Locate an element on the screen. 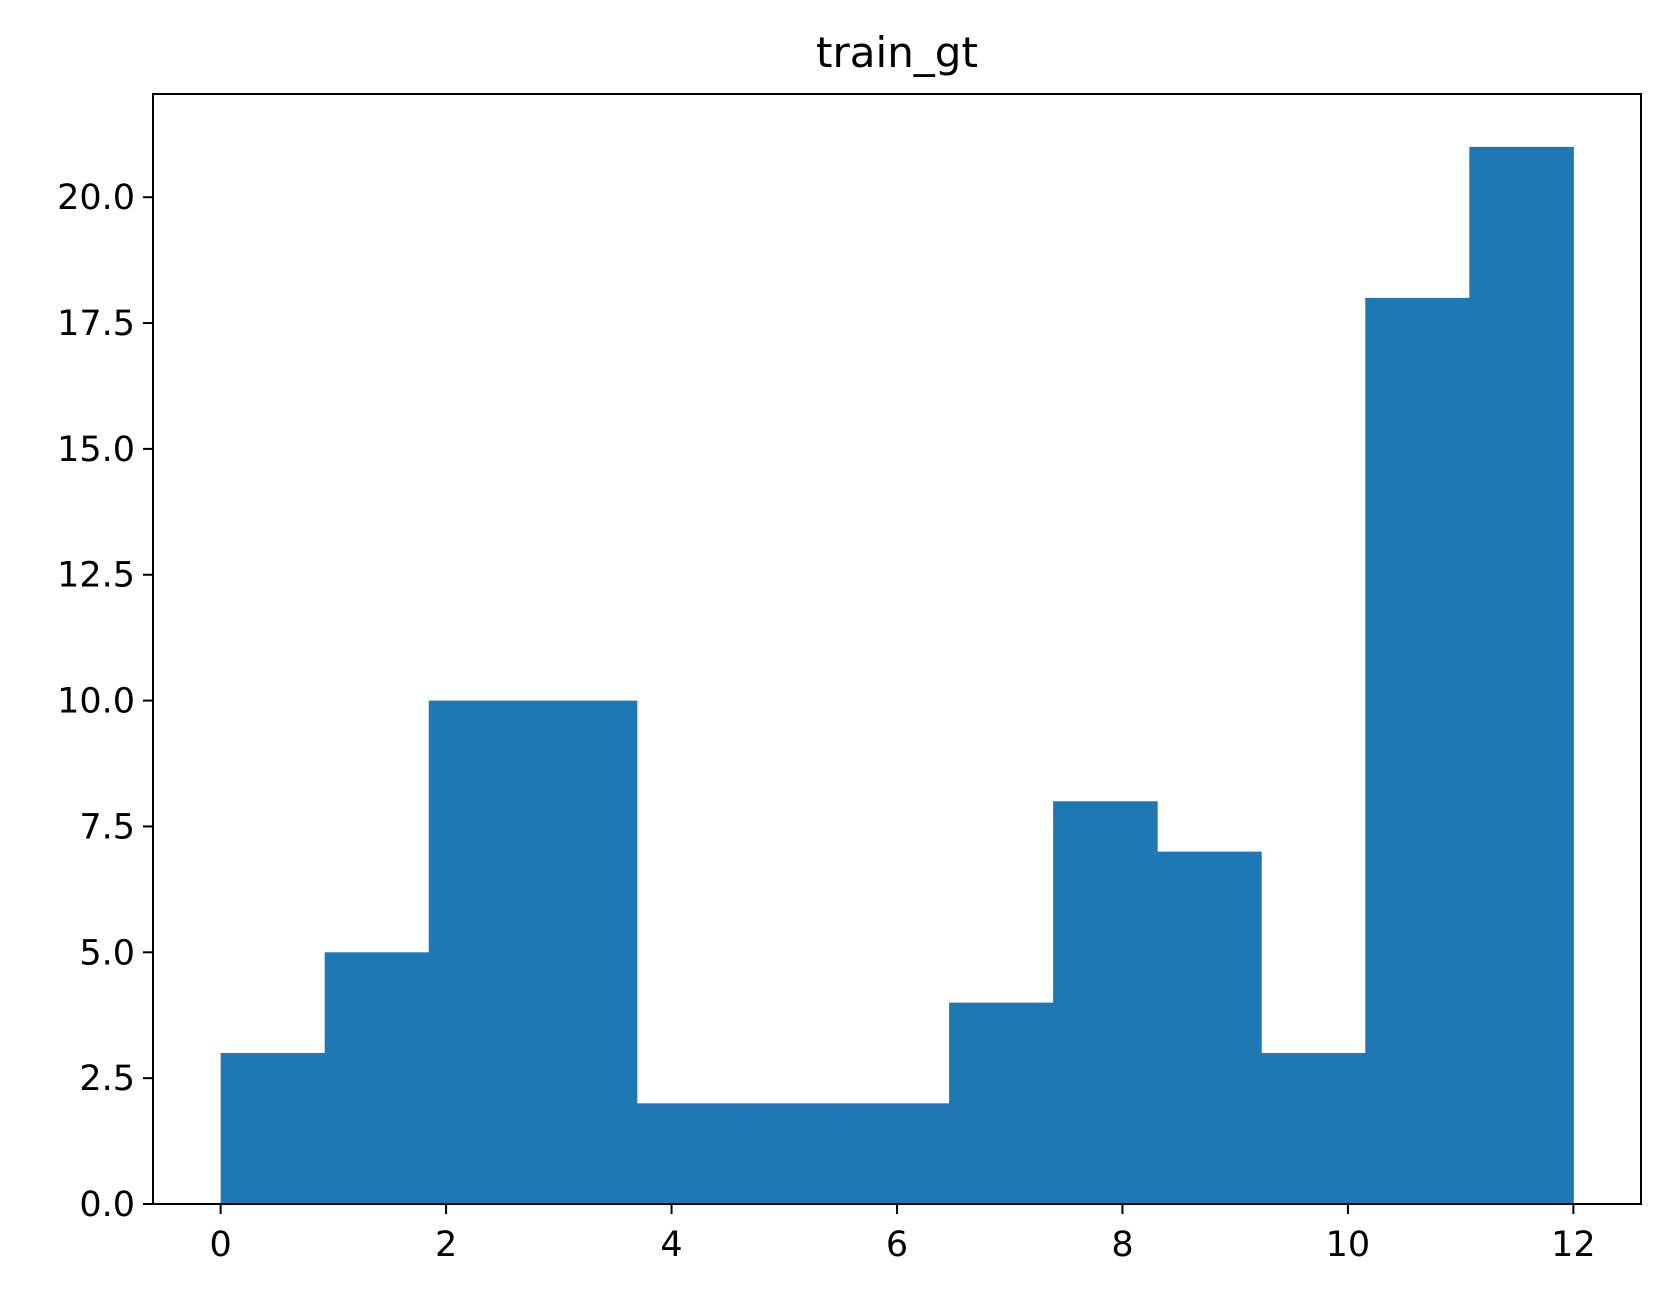  y-axis-ticks: 0.0 2.5 5.0 7.5 10.0 12.5 15.0 17.5 20.0 is located at coordinates (105, 701).